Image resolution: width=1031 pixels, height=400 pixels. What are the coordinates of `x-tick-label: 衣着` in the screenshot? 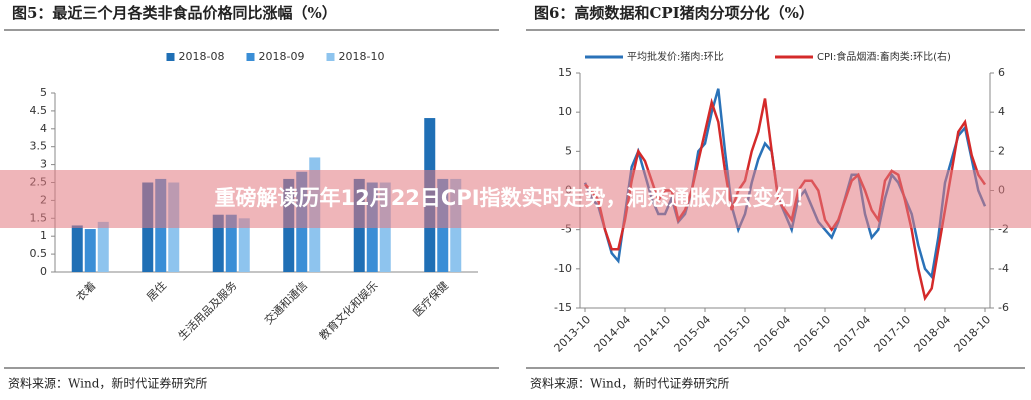 It's located at (85, 290).